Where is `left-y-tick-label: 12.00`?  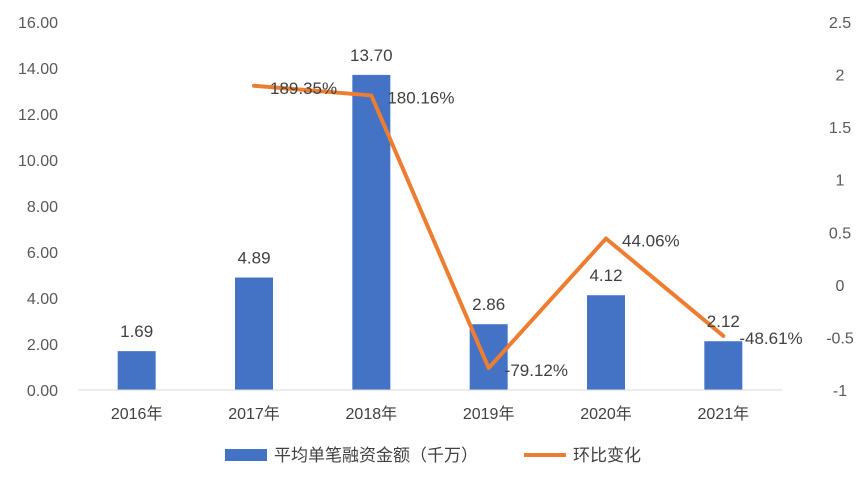
left-y-tick-label: 12.00 is located at coordinates (38, 115).